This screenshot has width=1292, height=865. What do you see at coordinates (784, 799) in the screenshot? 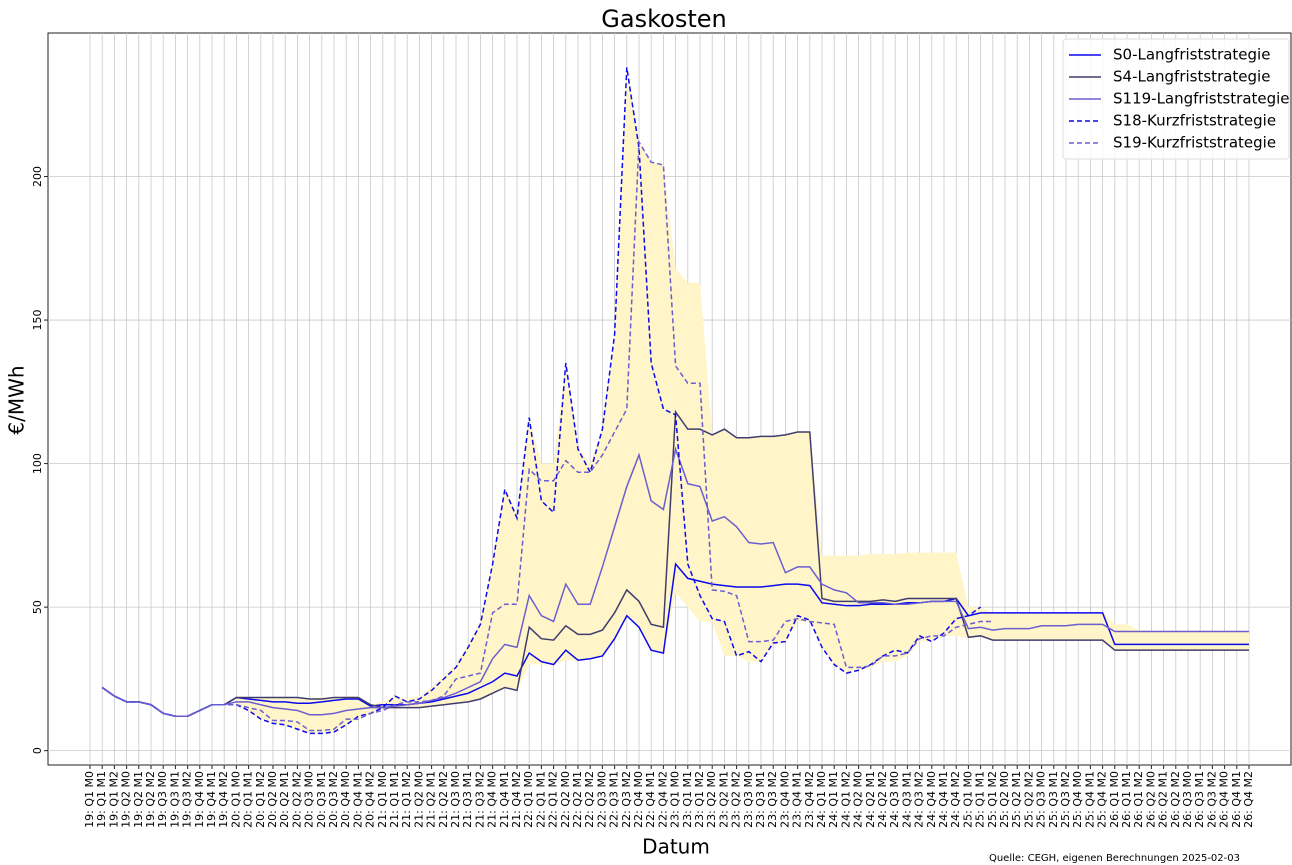
I see `x-tick-label: 23: Q4 M0` at bounding box center [784, 799].